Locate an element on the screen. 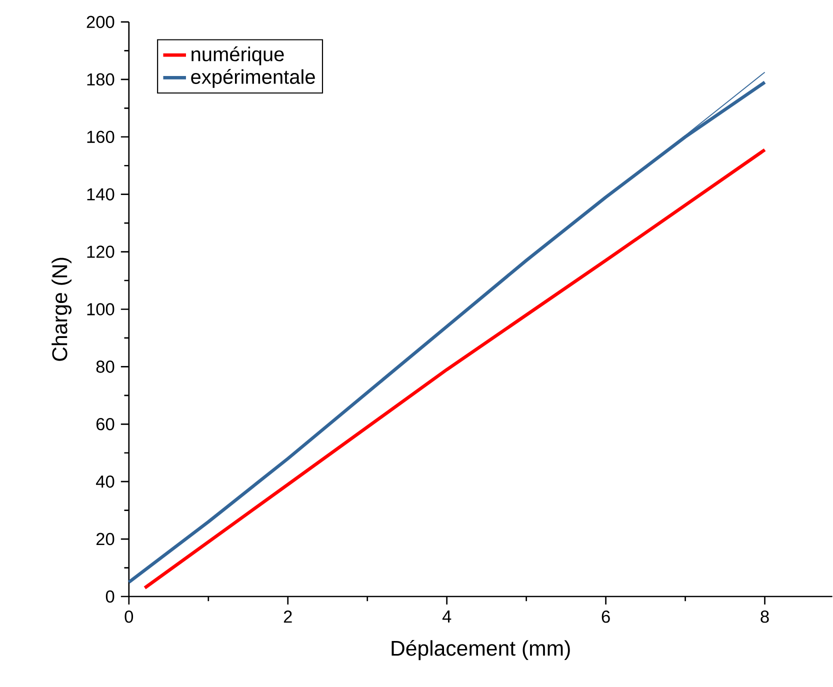 The height and width of the screenshot is (687, 833). y-tick-label: 120 is located at coordinates (100, 251).